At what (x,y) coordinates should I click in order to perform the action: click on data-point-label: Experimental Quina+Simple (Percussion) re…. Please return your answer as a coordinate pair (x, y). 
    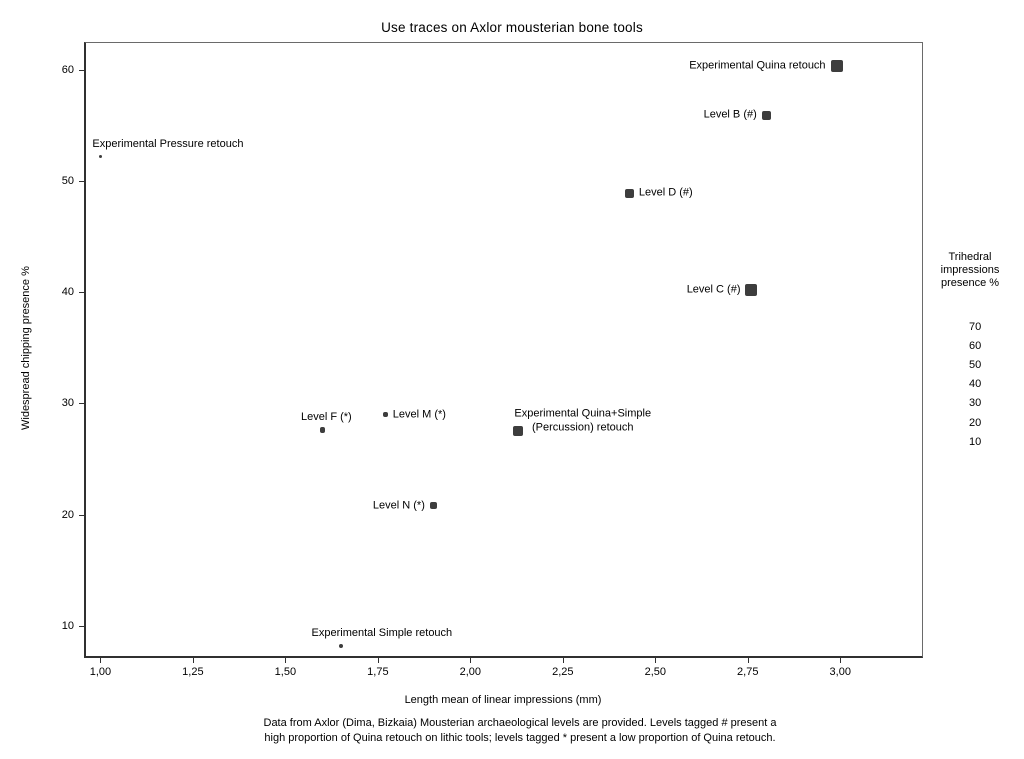
    Looking at the image, I should click on (583, 420).